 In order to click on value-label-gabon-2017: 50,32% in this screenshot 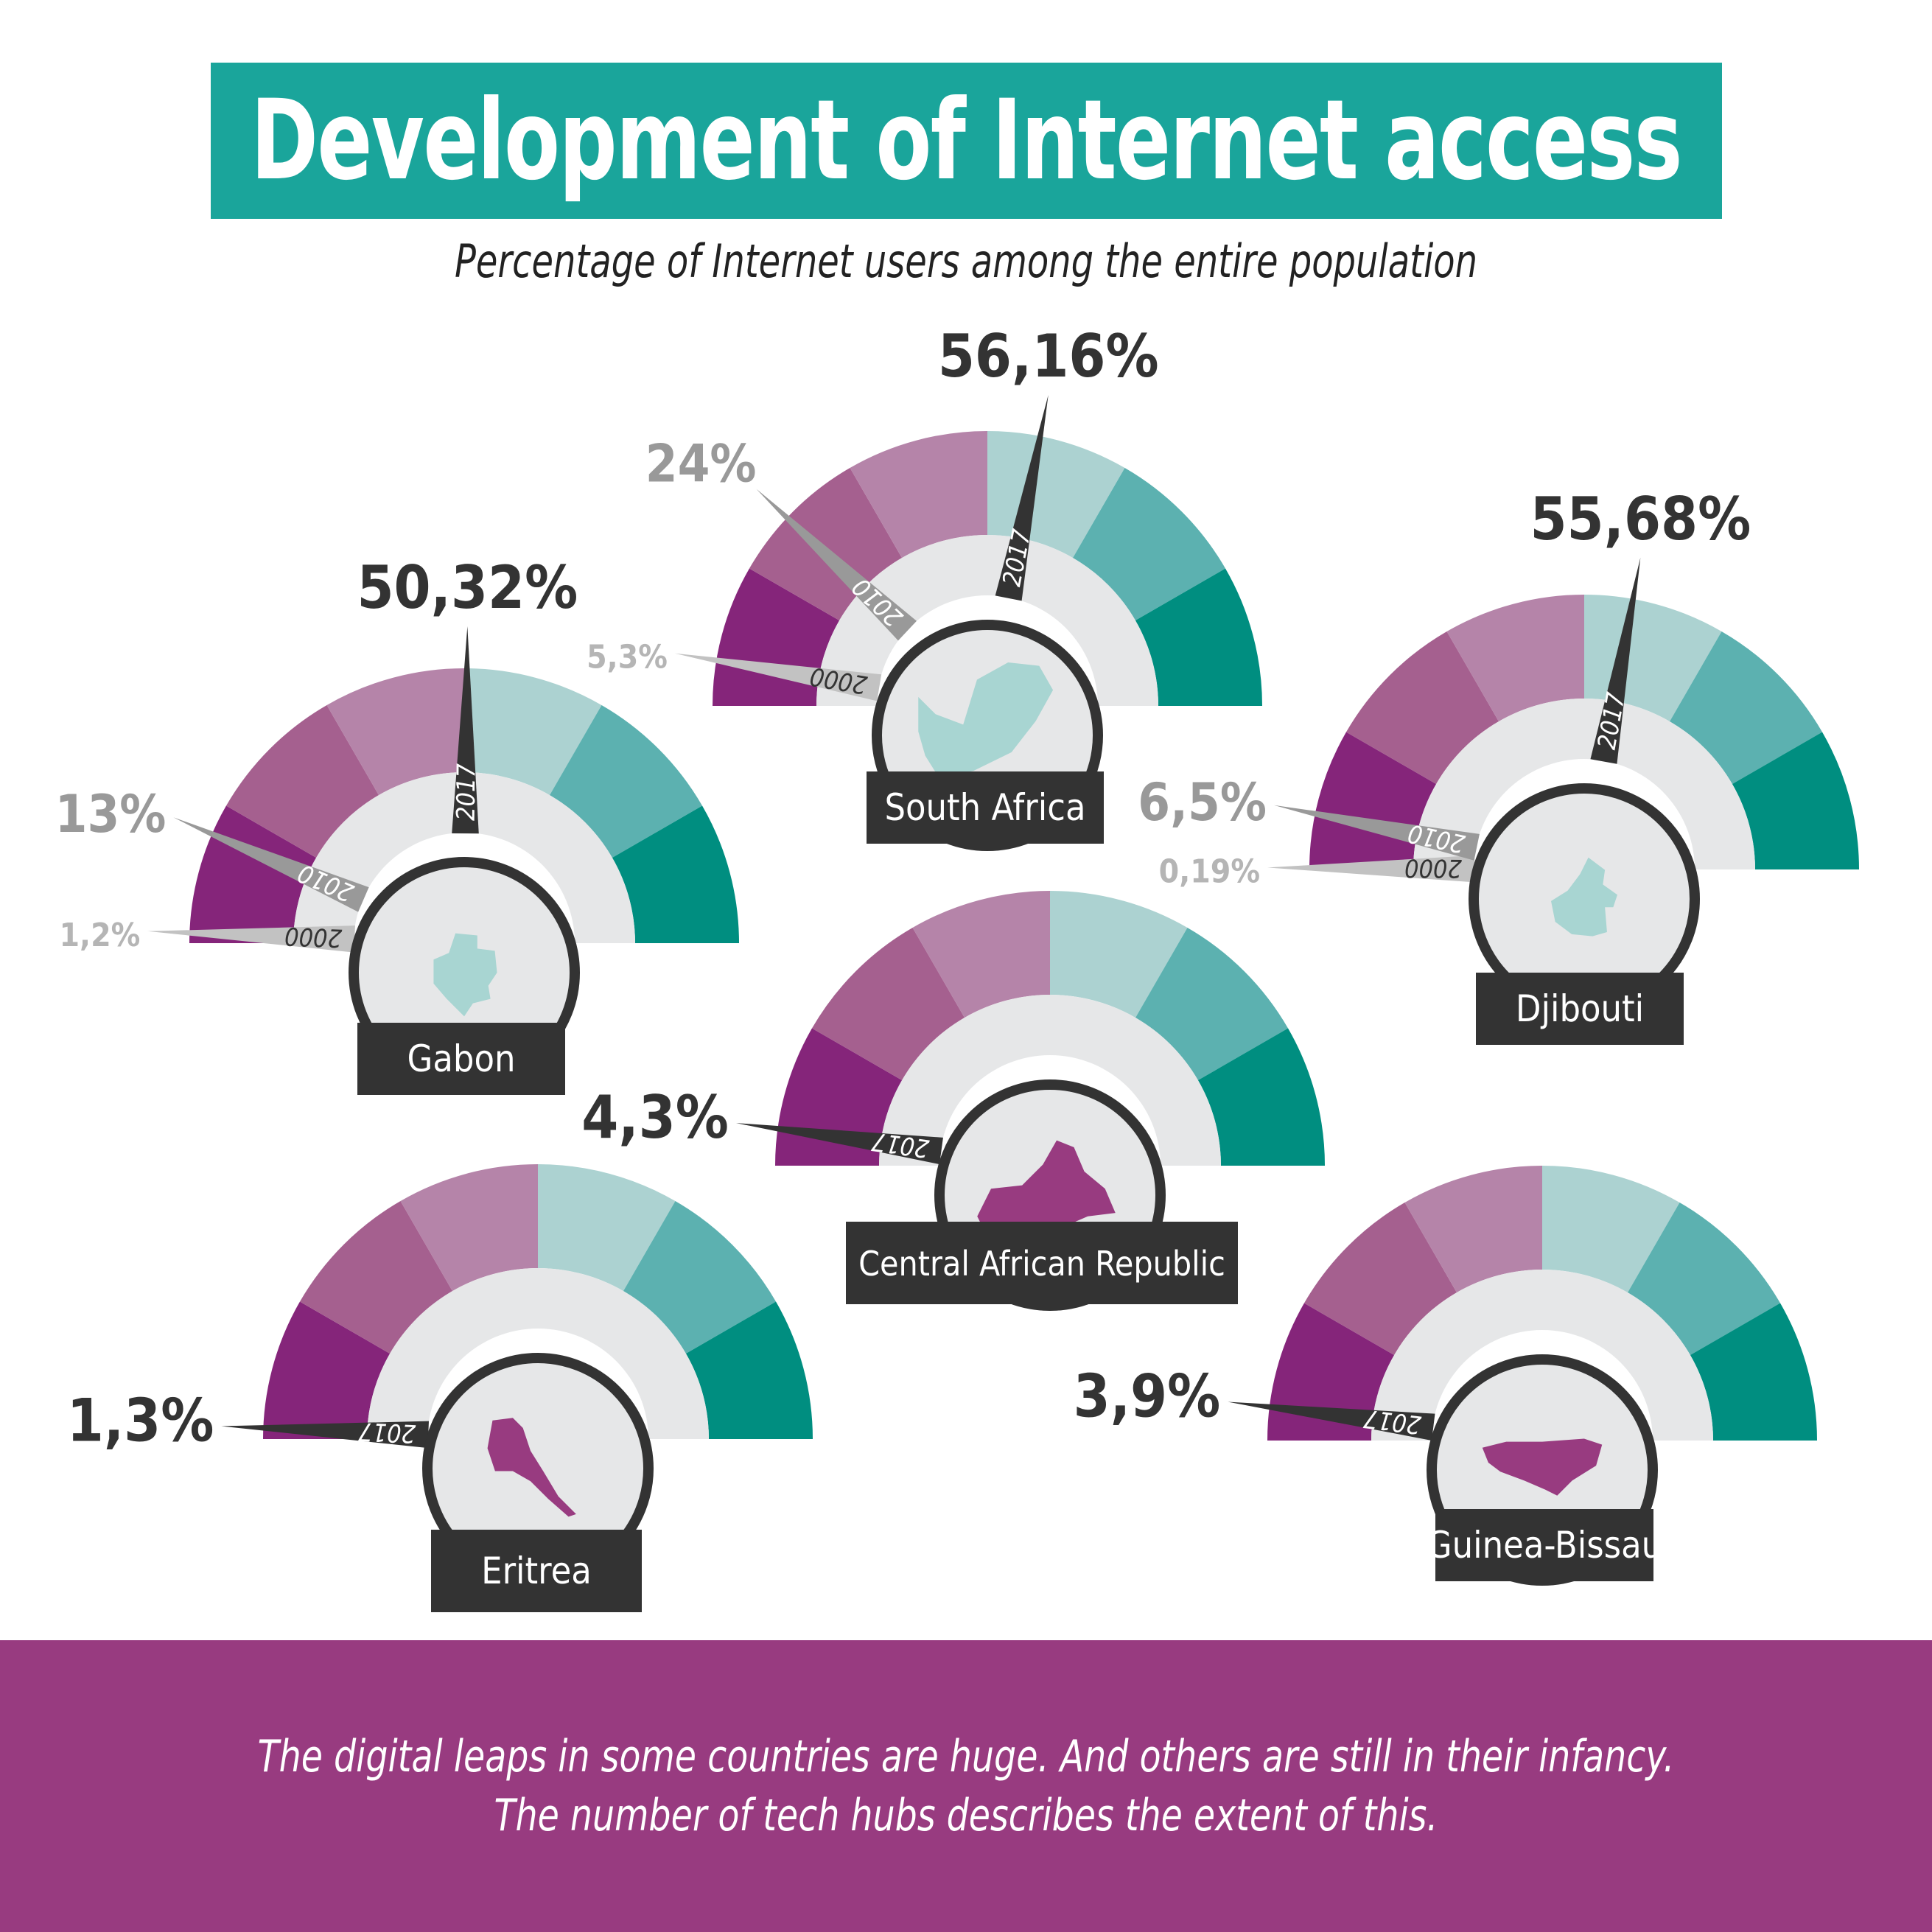, I will do `click(467, 587)`.